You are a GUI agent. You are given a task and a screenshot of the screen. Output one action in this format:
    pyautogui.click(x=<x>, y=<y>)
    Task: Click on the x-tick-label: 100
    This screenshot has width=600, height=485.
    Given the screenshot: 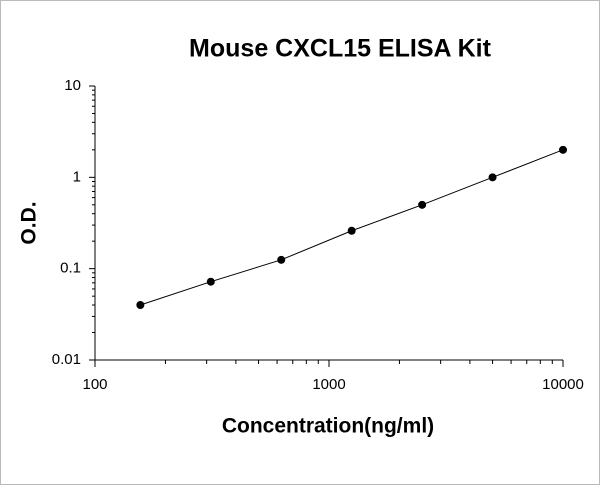 What is the action you would take?
    pyautogui.click(x=94, y=384)
    